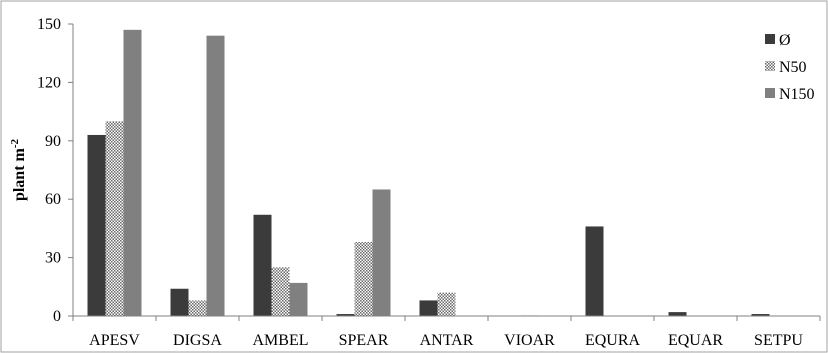 The width and height of the screenshot is (828, 353). What do you see at coordinates (345, 315) in the screenshot?
I see `bar--spear` at bounding box center [345, 315].